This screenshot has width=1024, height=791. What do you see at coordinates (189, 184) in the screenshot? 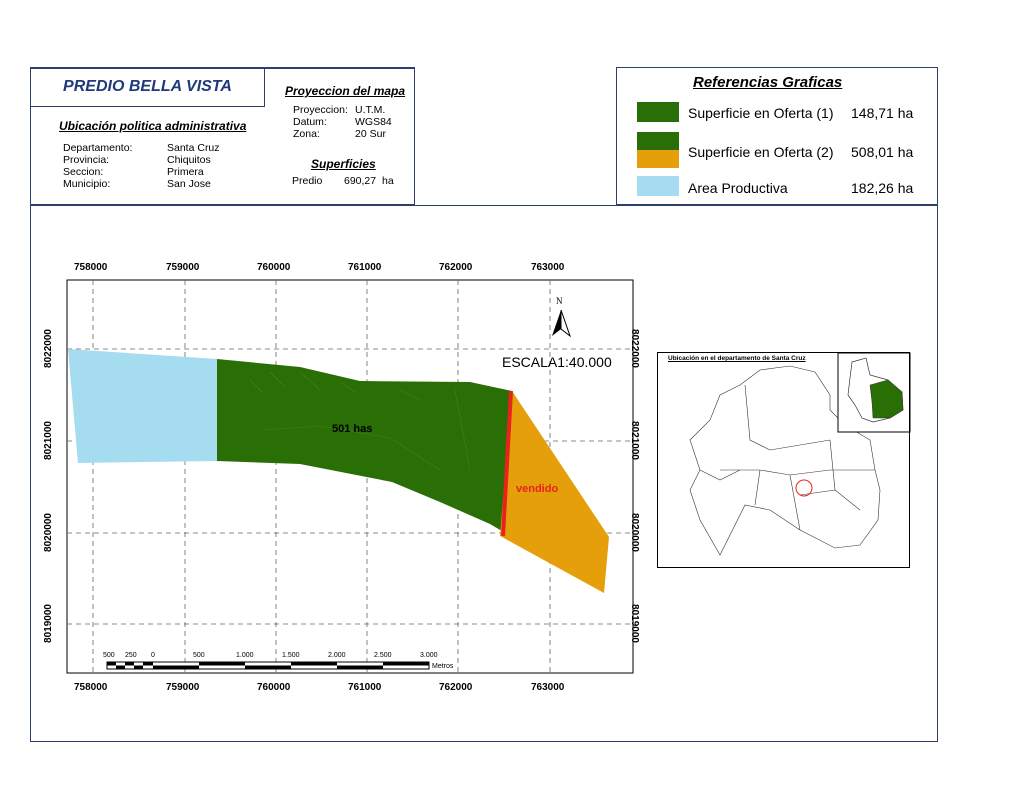
I see `row-value: San Jose` at bounding box center [189, 184].